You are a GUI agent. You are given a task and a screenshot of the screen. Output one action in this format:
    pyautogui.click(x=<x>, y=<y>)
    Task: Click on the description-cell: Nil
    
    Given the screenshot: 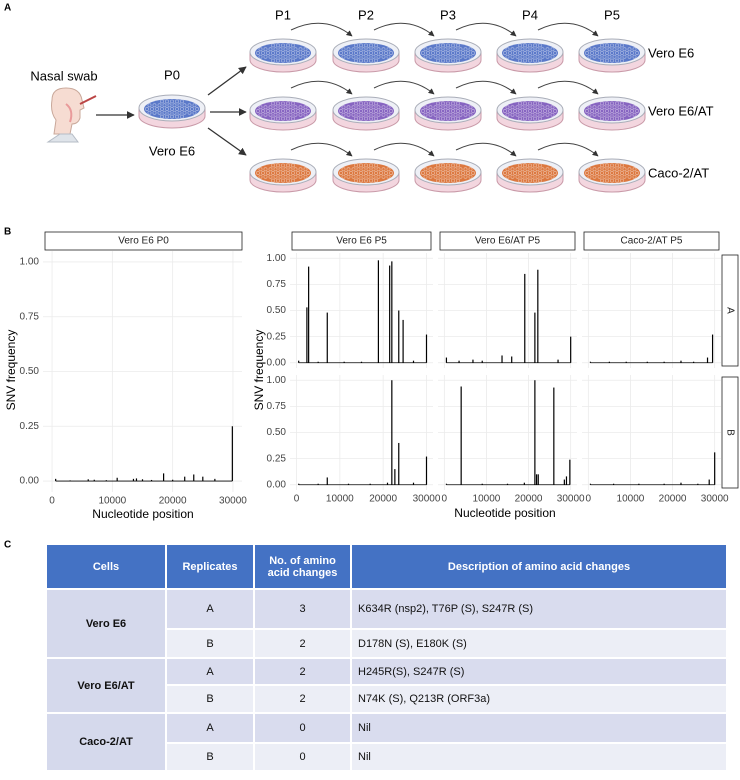 What is the action you would take?
    pyautogui.click(x=539, y=757)
    